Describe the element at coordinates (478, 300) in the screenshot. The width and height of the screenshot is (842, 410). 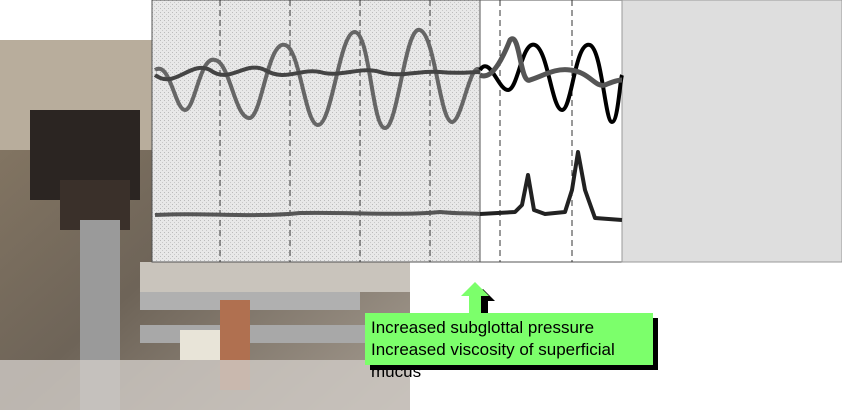
I see `arrow` at that location.